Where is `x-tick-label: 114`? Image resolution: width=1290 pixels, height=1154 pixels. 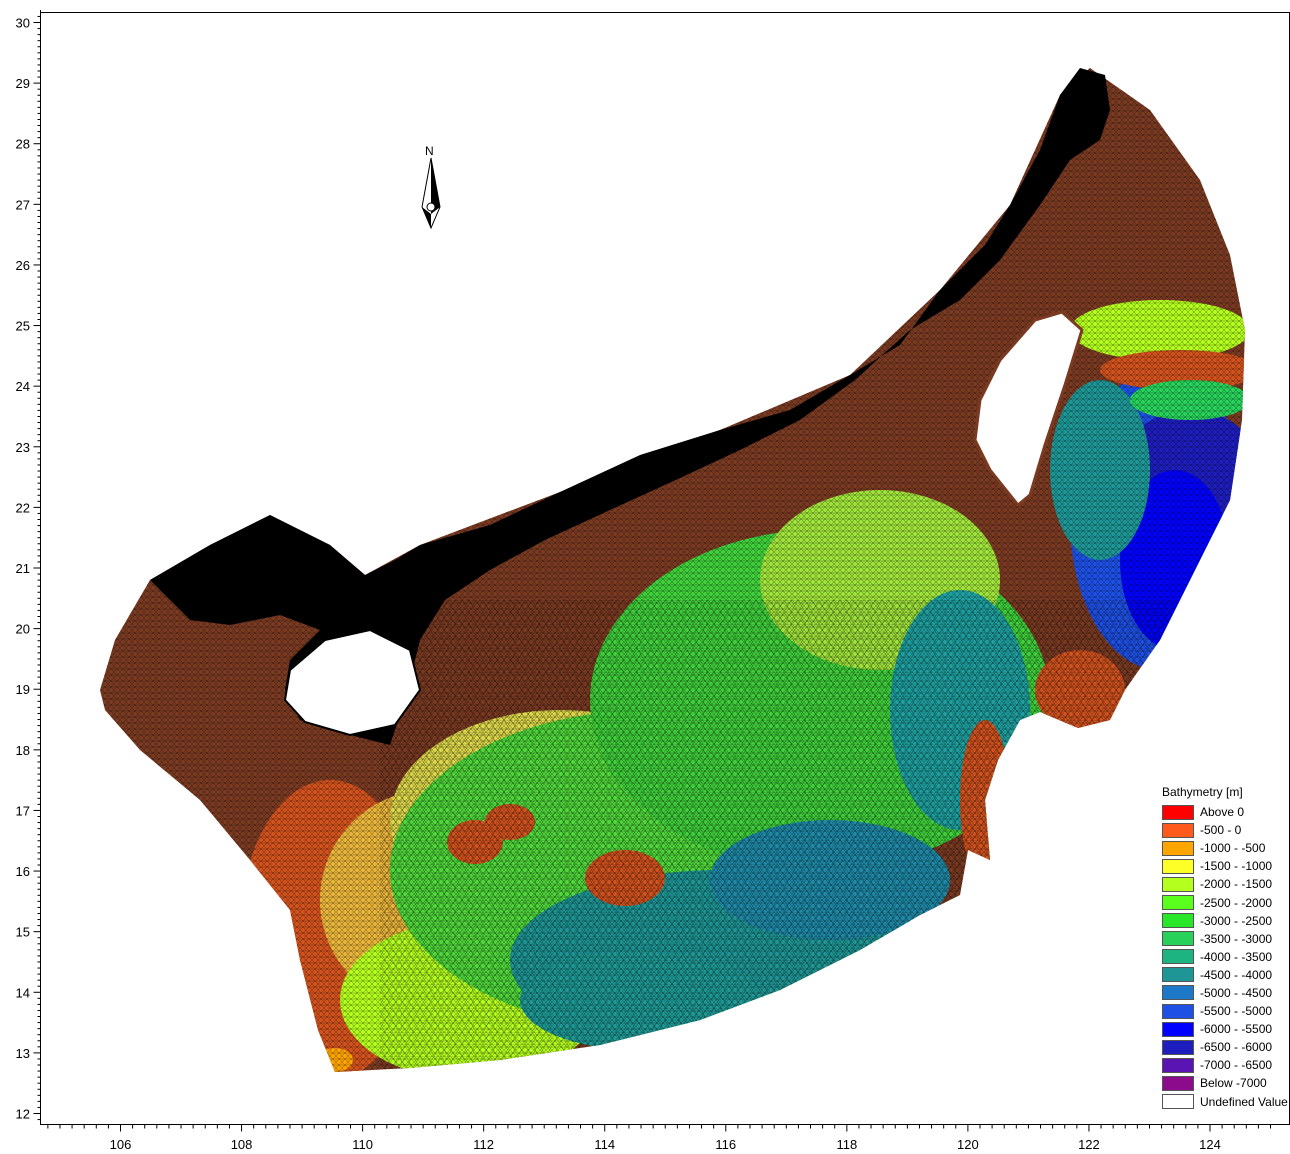 x-tick-label: 114 is located at coordinates (604, 1144).